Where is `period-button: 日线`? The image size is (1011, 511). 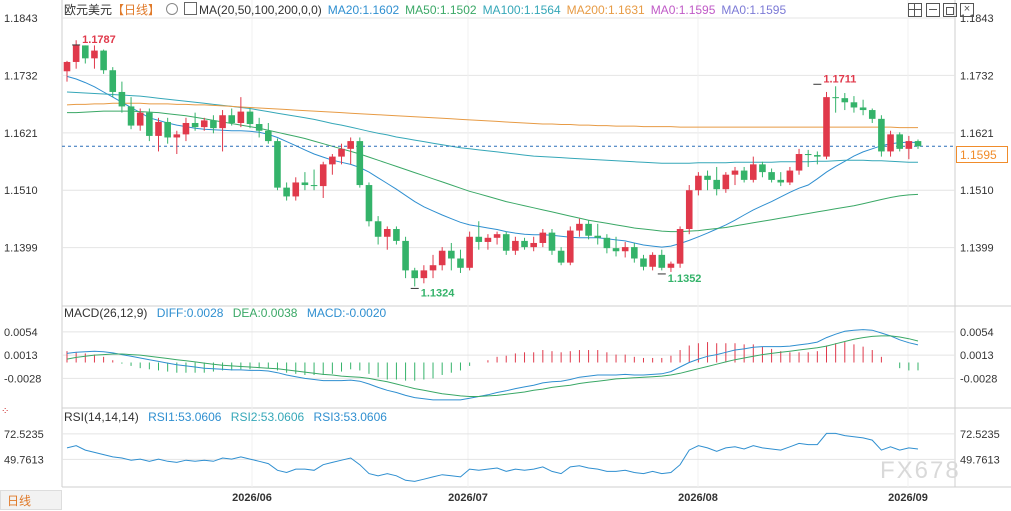 period-button: 日线 is located at coordinates (31, 500).